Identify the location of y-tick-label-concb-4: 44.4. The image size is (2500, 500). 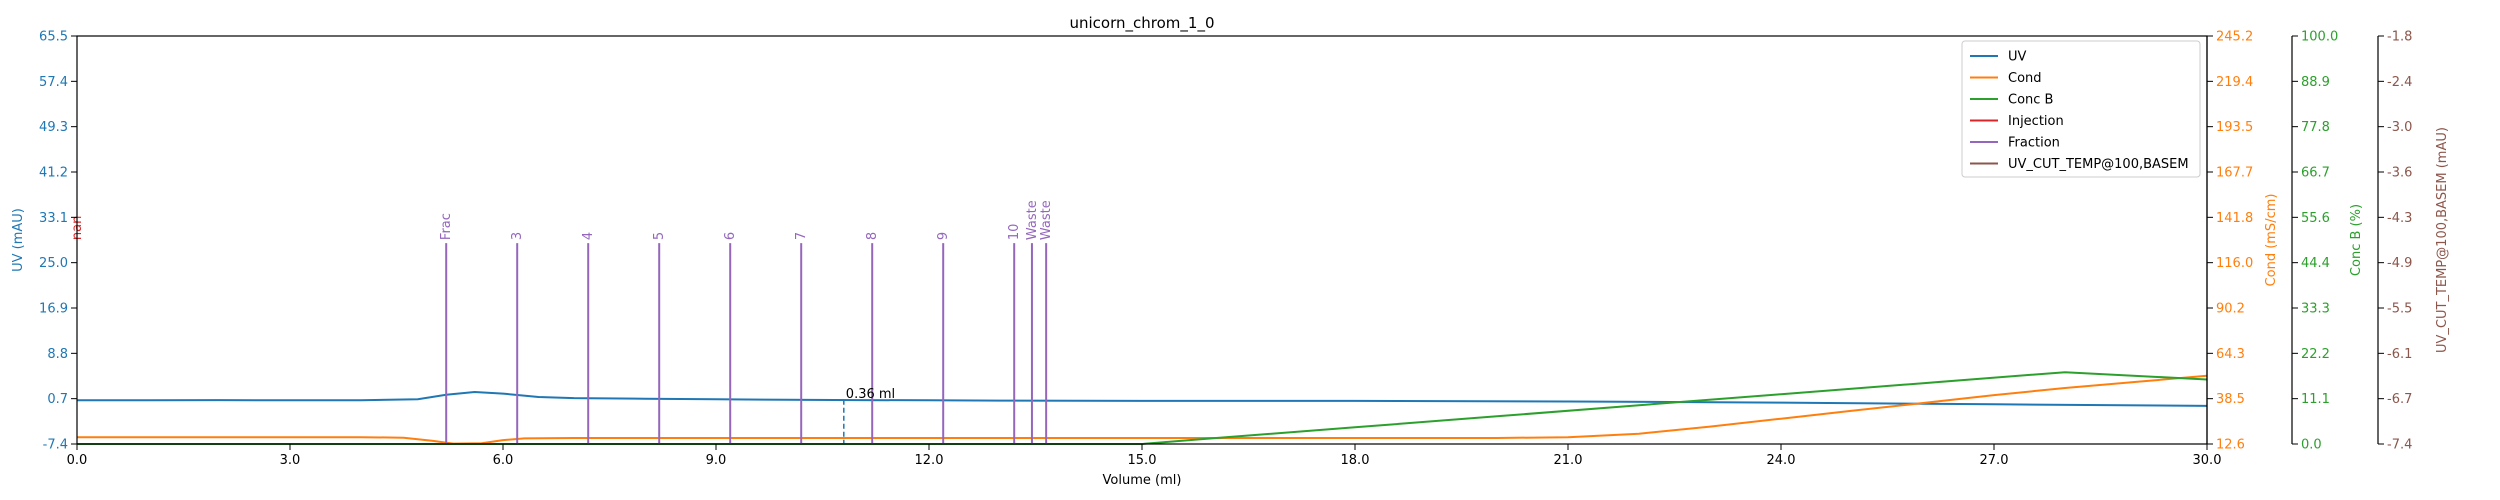
(2315, 263).